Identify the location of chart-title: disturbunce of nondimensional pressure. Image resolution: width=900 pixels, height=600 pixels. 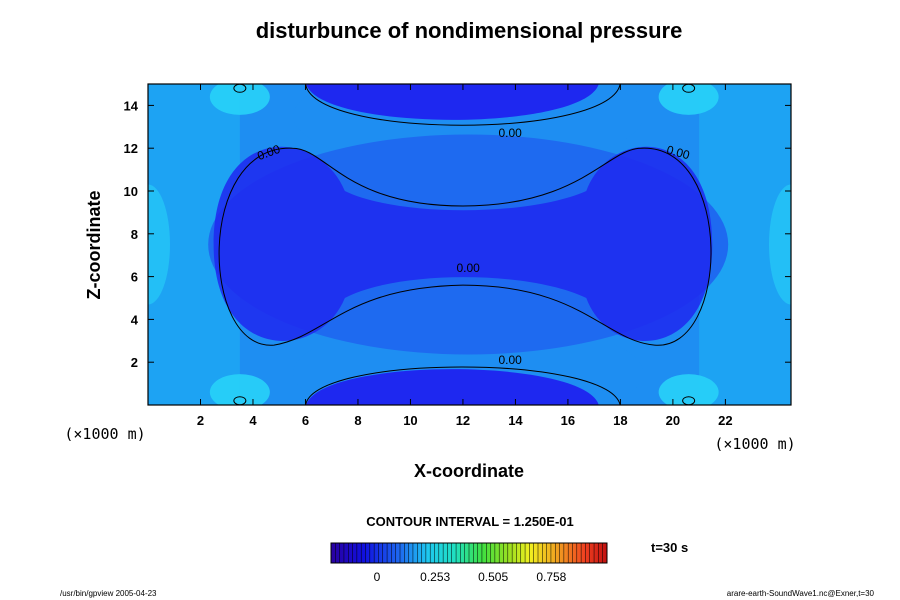
(469, 30).